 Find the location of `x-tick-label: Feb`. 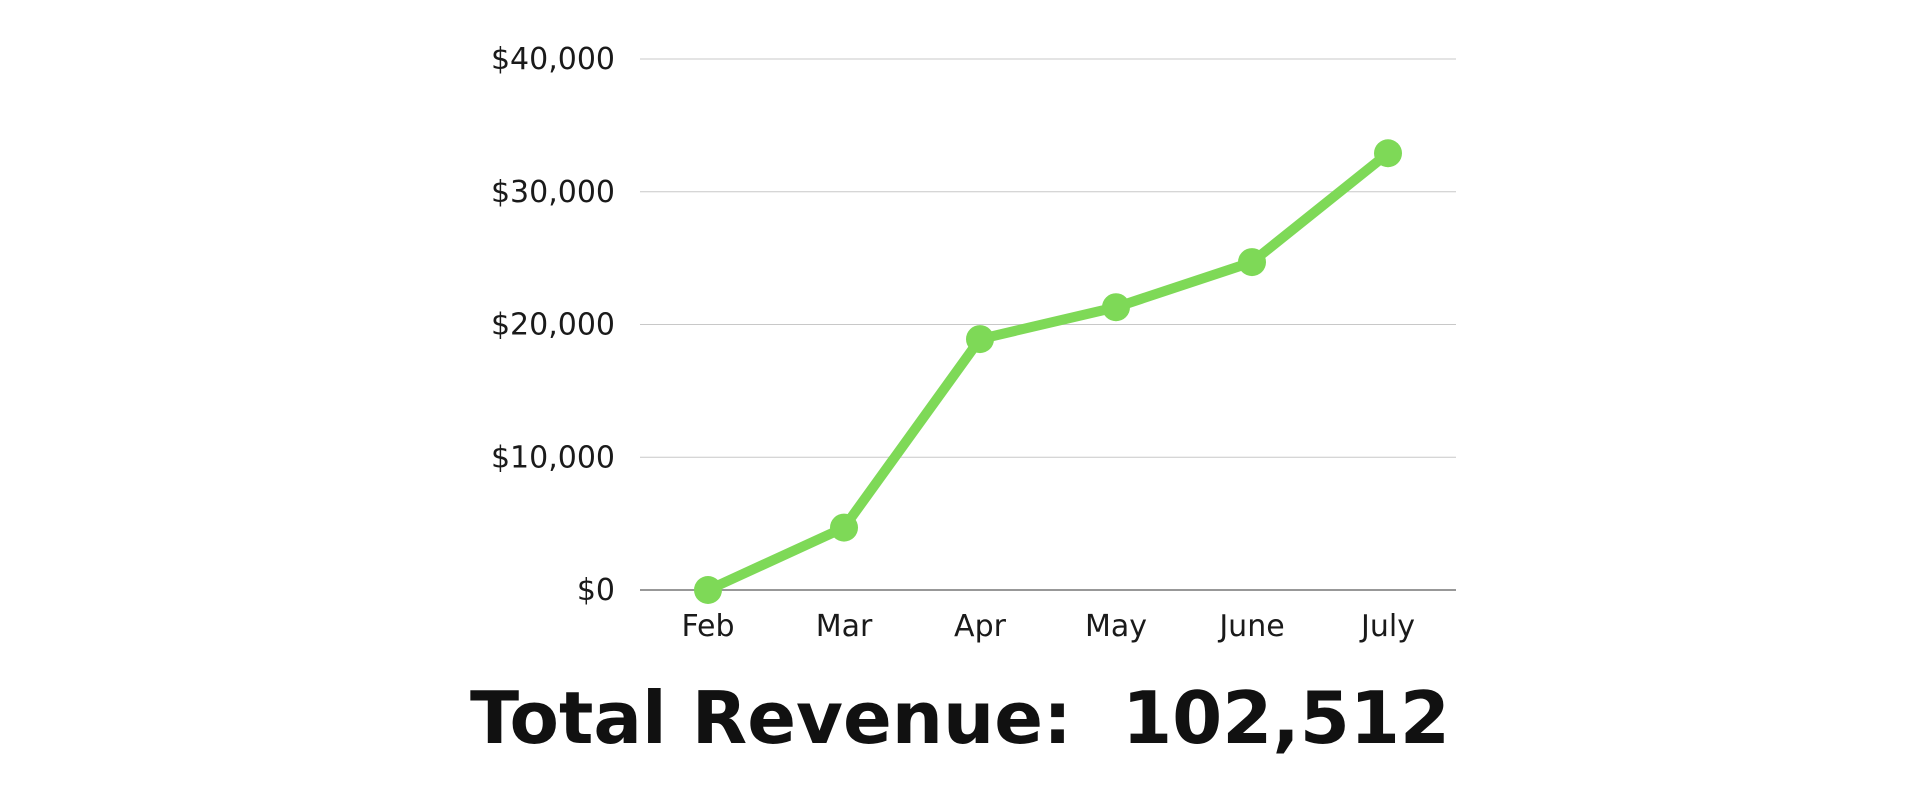

x-tick-label: Feb is located at coordinates (707, 626).